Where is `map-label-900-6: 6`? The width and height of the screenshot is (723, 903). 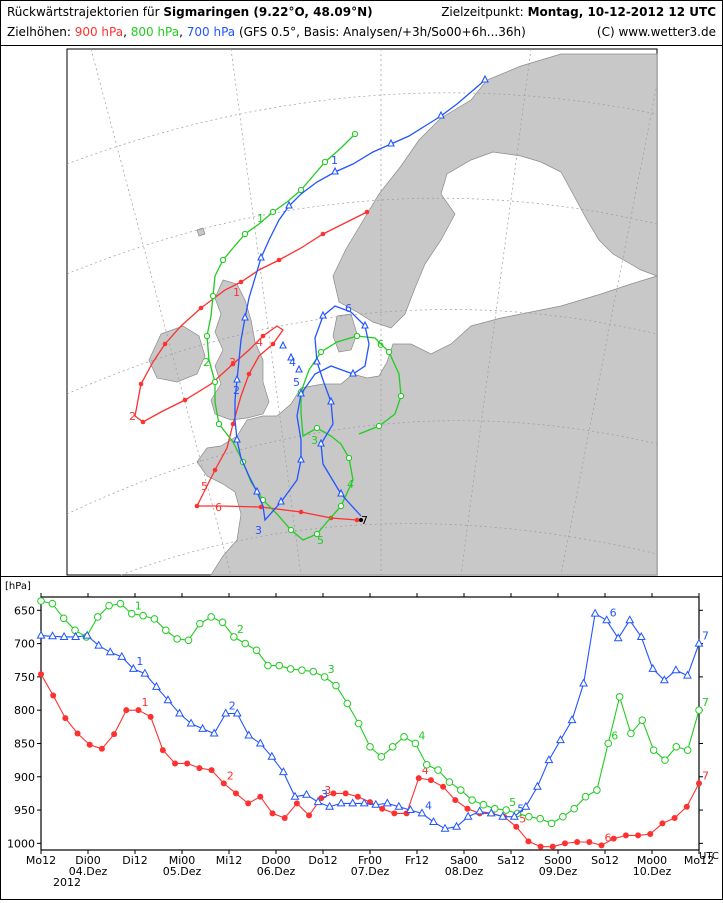
map-label-900-6: 6 is located at coordinates (218, 507).